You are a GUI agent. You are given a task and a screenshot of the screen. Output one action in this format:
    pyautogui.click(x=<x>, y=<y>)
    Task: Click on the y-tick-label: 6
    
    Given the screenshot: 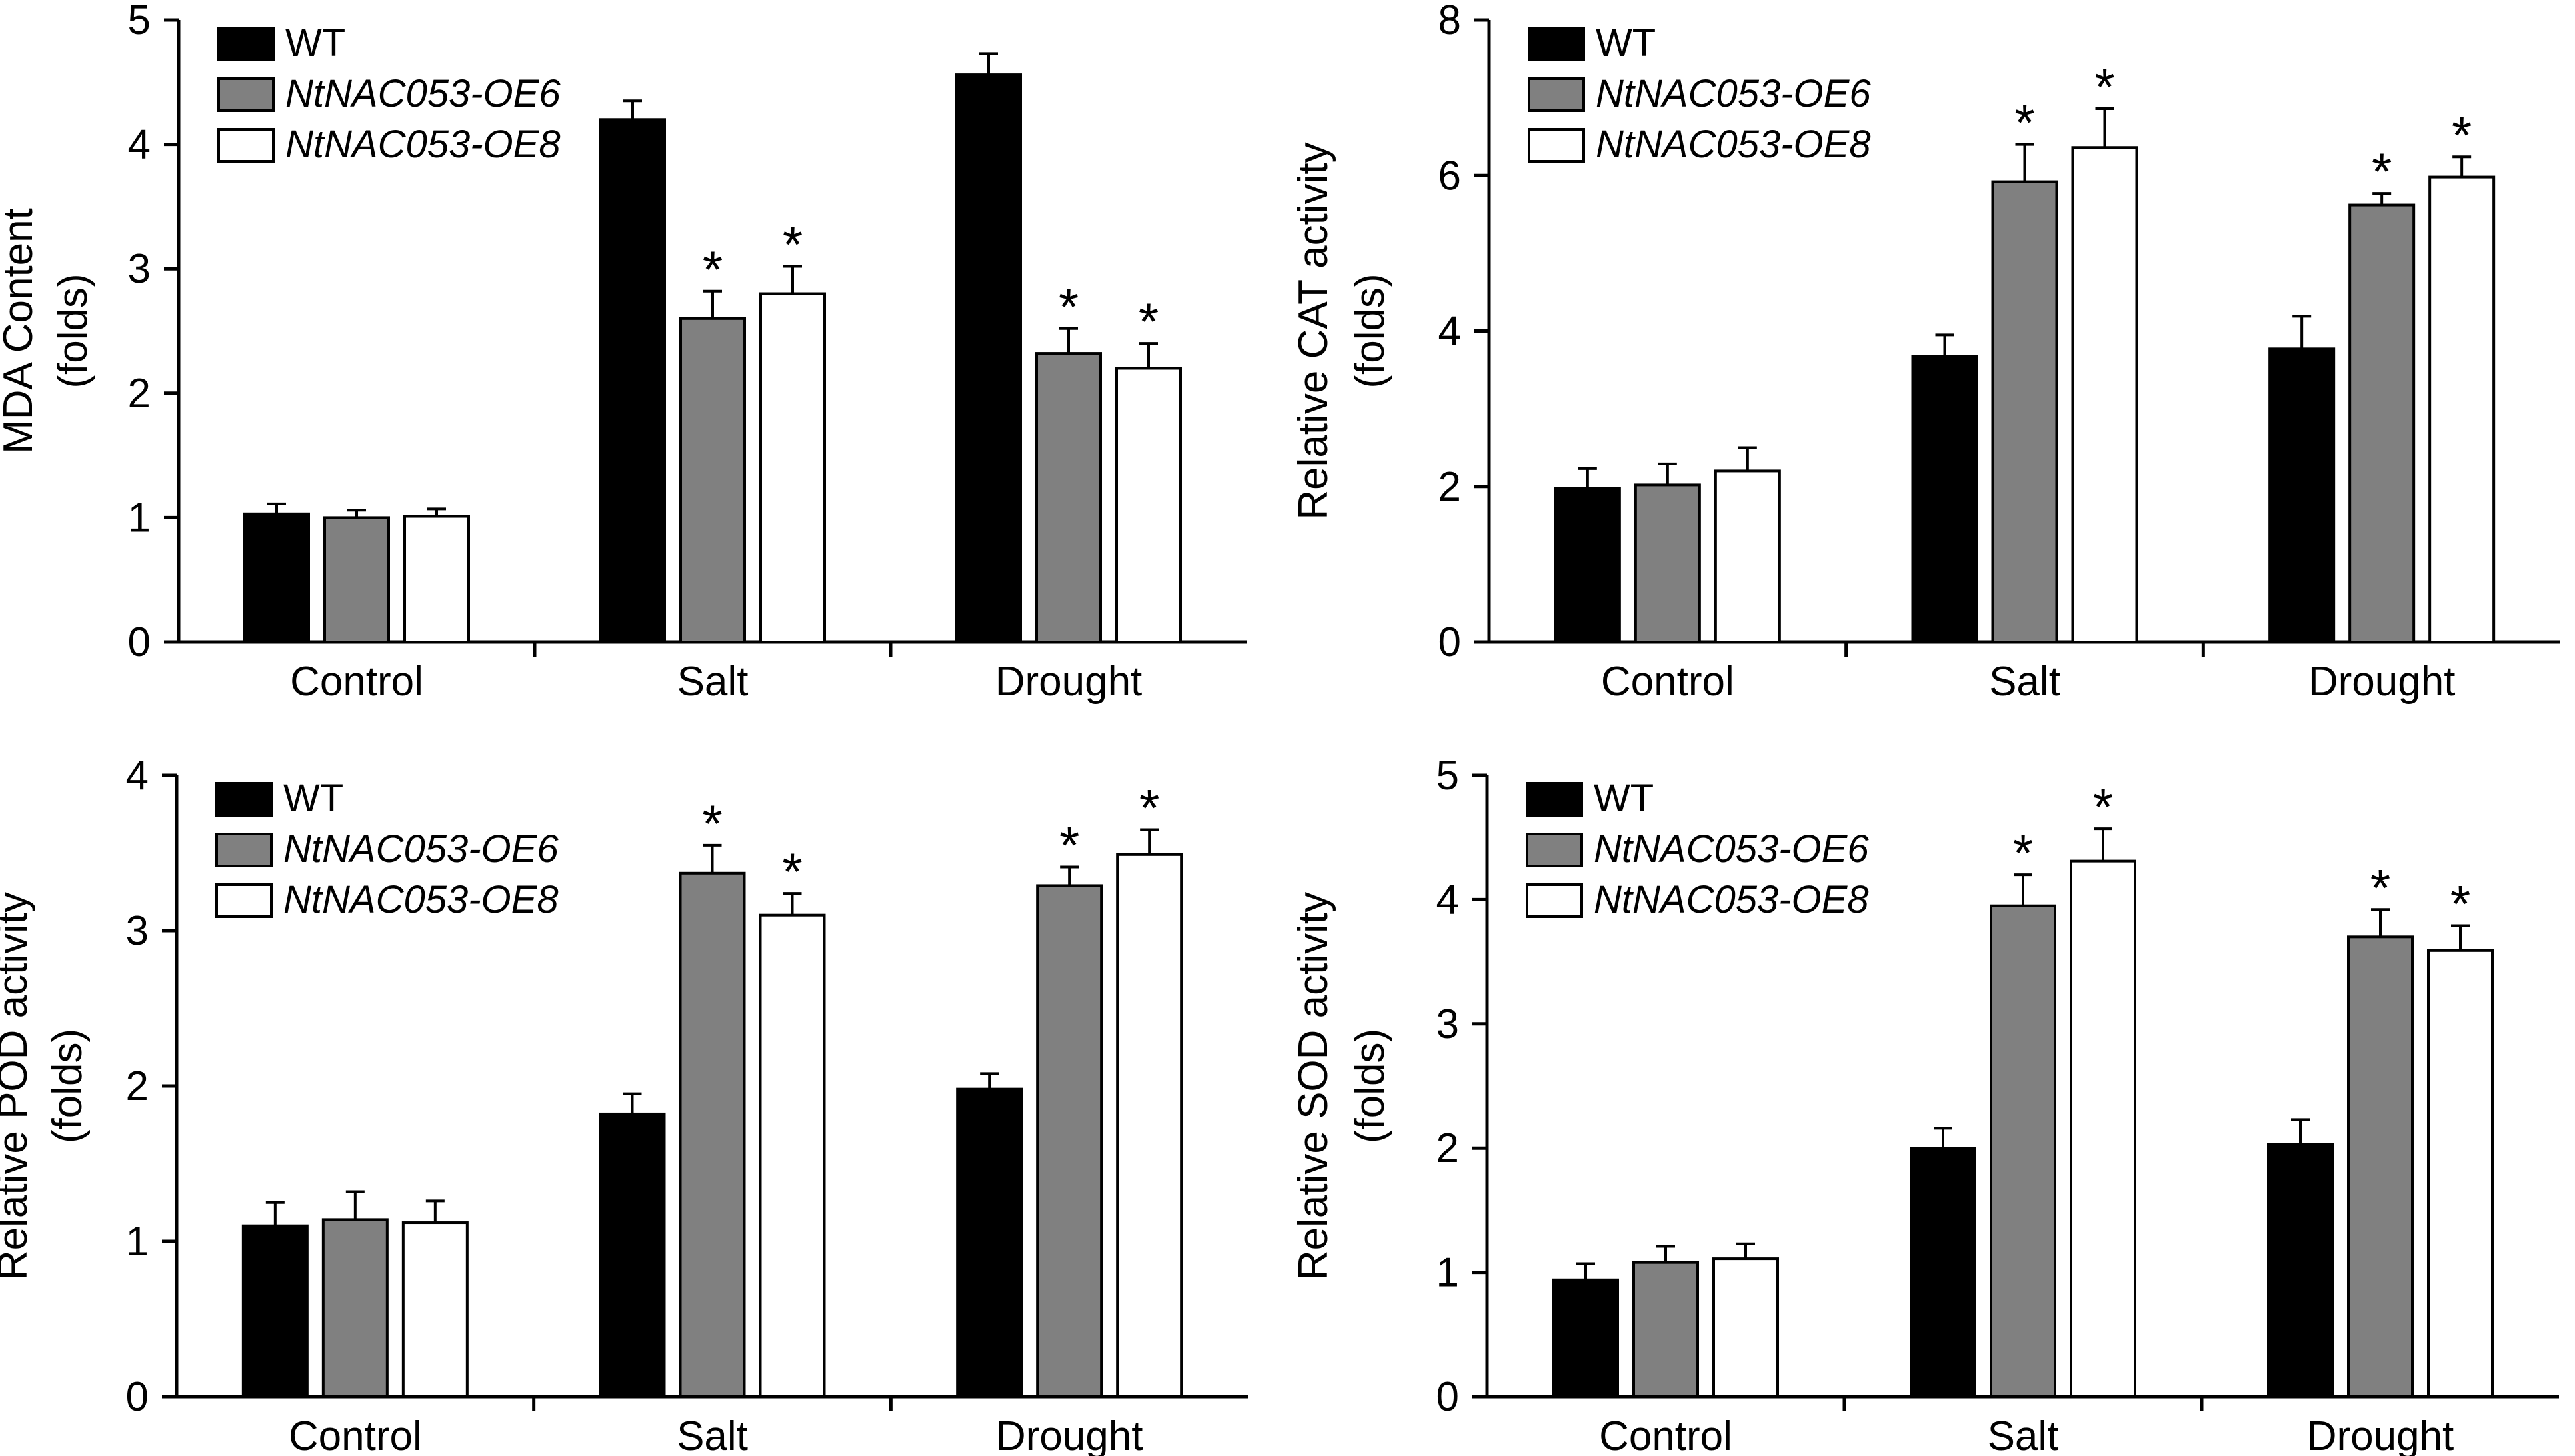 What is the action you would take?
    pyautogui.click(x=1450, y=176)
    